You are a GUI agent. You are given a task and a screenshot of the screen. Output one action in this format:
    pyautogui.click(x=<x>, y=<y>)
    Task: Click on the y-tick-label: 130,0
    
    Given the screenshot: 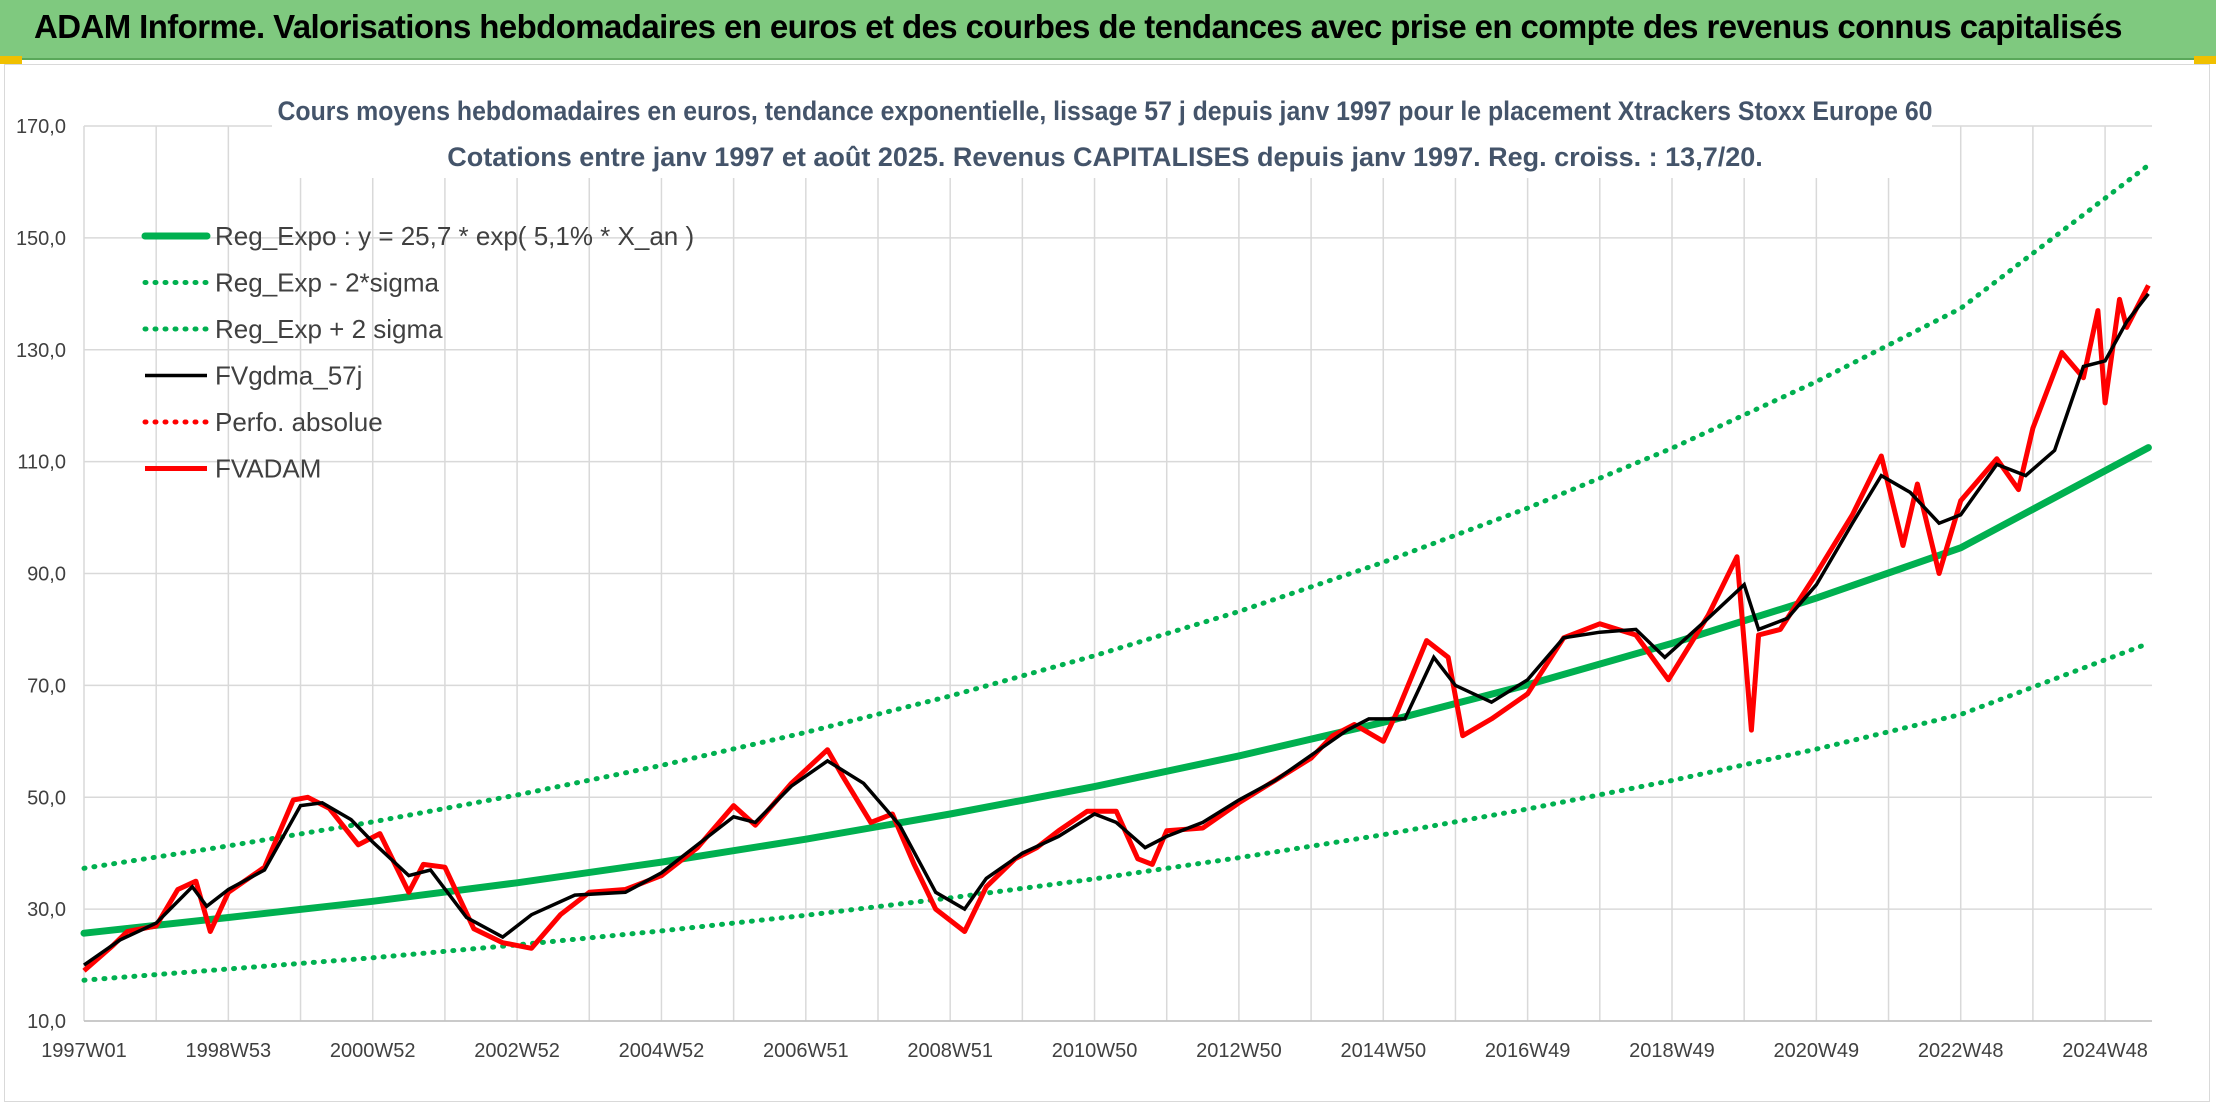 What is the action you would take?
    pyautogui.click(x=41, y=351)
    